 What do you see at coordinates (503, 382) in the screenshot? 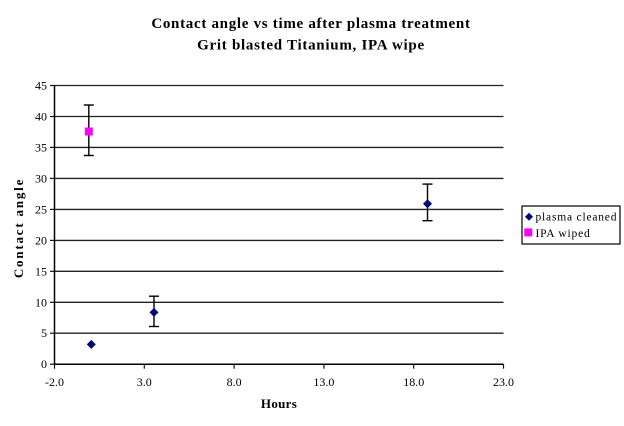
I see `svg-text: 23.0` at bounding box center [503, 382].